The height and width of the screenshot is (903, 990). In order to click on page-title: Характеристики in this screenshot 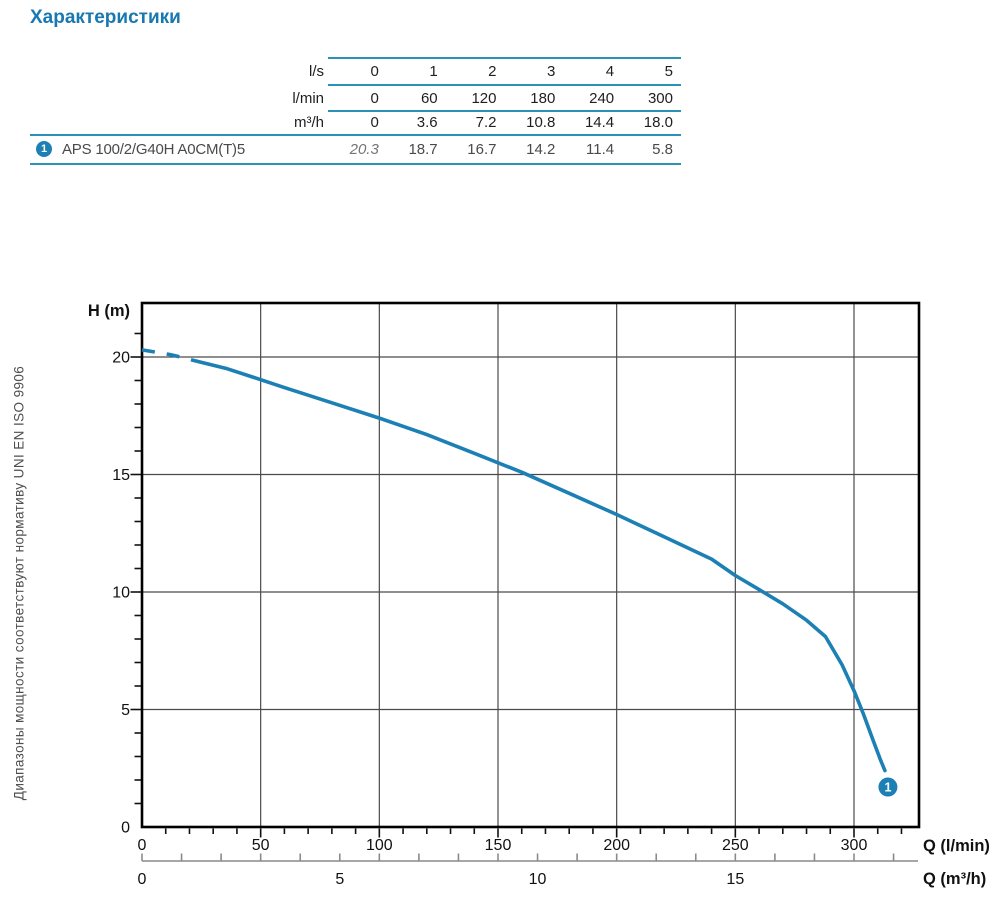, I will do `click(105, 17)`.